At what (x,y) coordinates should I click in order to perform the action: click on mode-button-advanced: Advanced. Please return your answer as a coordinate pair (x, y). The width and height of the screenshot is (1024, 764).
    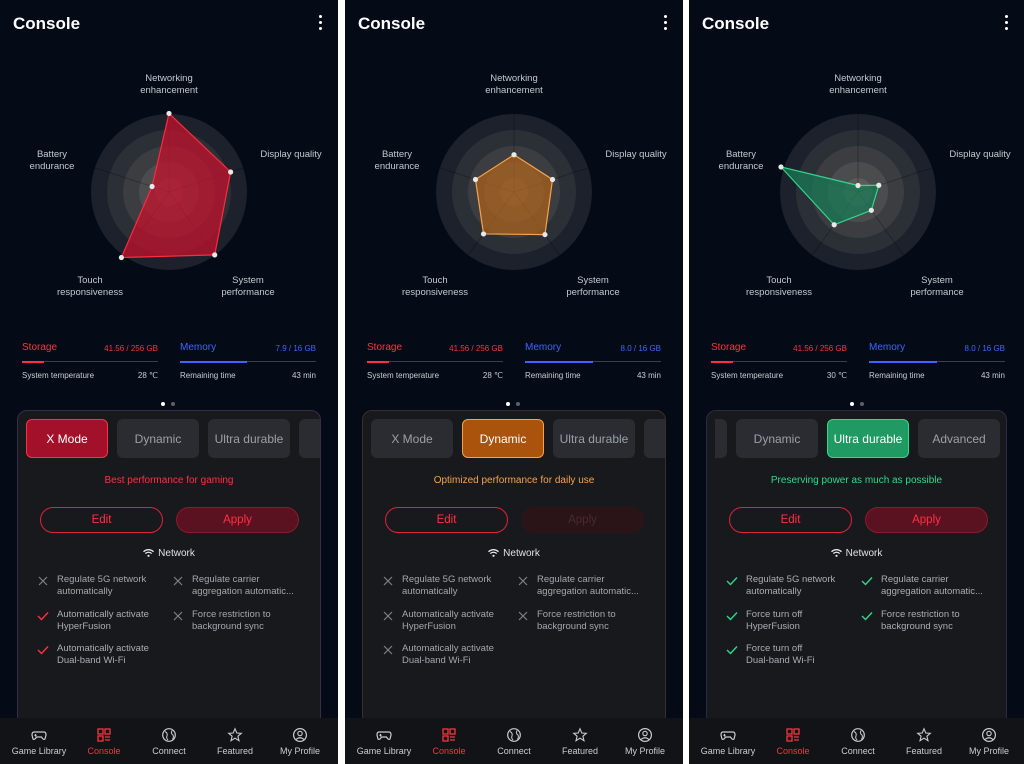
    Looking at the image, I should click on (959, 438).